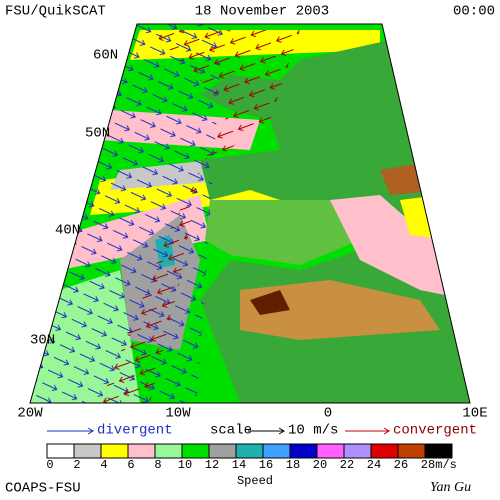 This screenshot has height=500, width=500. Describe the element at coordinates (239, 465) in the screenshot. I see `colorbar-tick-label: 14` at that location.